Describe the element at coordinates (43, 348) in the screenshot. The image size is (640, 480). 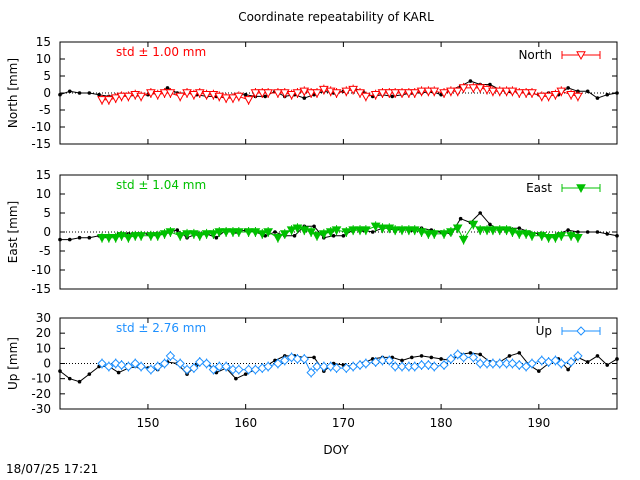
I see `y-tick-label: 10` at that location.